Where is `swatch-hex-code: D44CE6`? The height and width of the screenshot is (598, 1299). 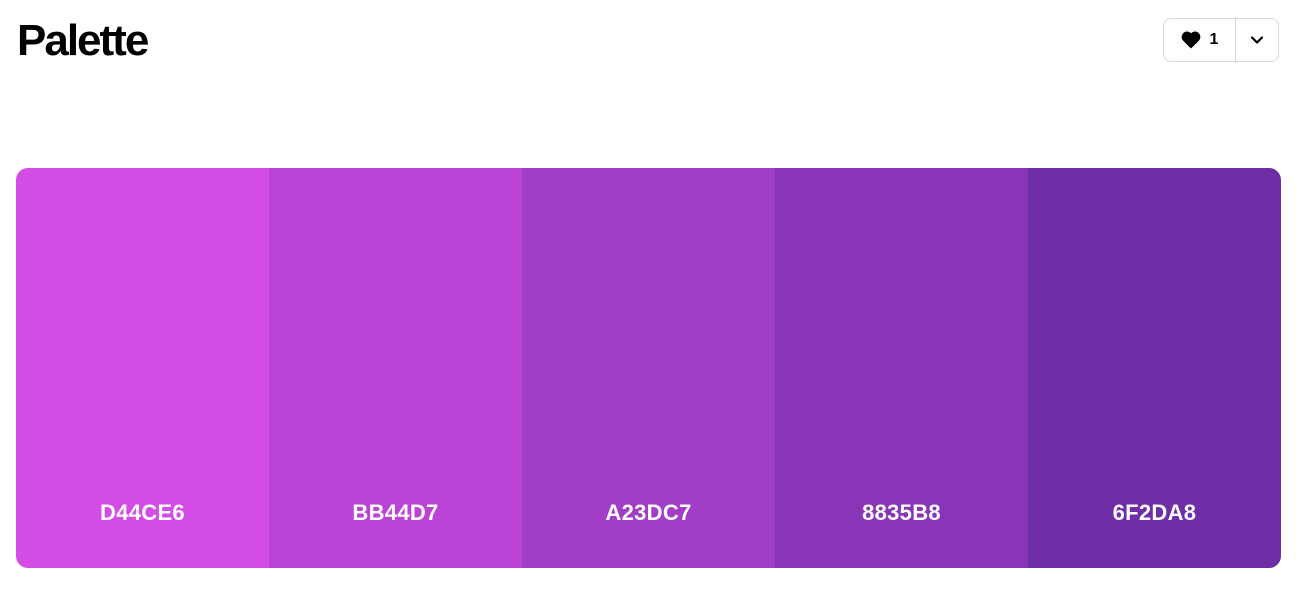
swatch-hex-code: D44CE6 is located at coordinates (142, 512).